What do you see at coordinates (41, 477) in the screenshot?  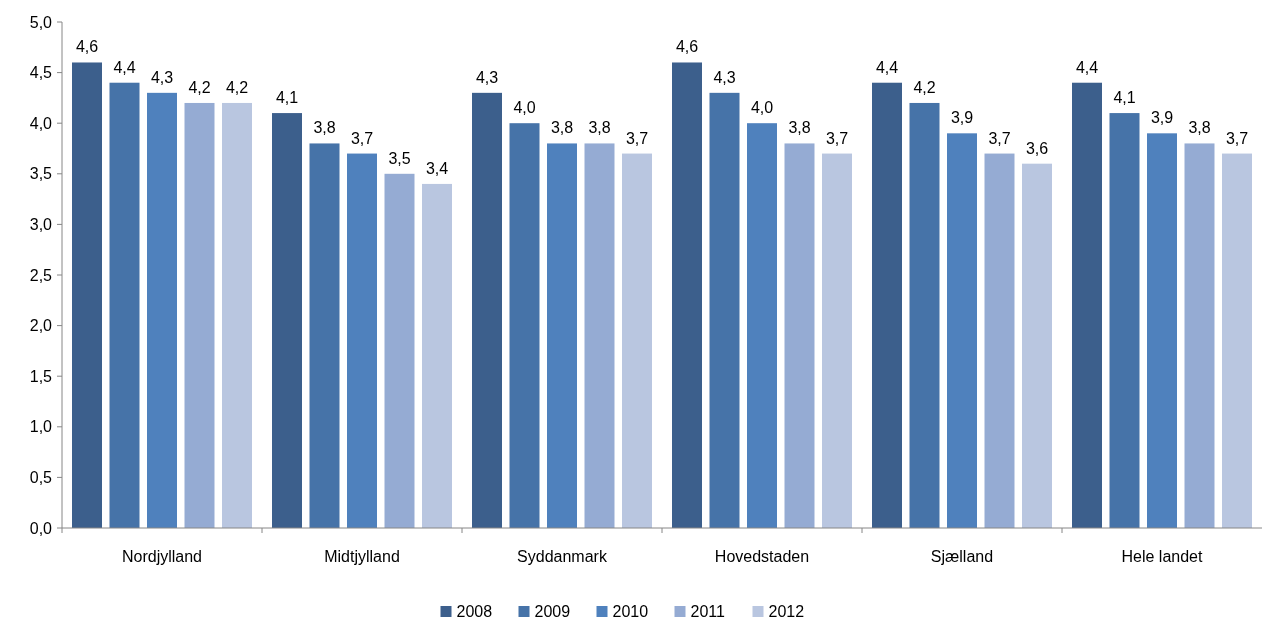 I see `y-tick-label: 0,5` at bounding box center [41, 477].